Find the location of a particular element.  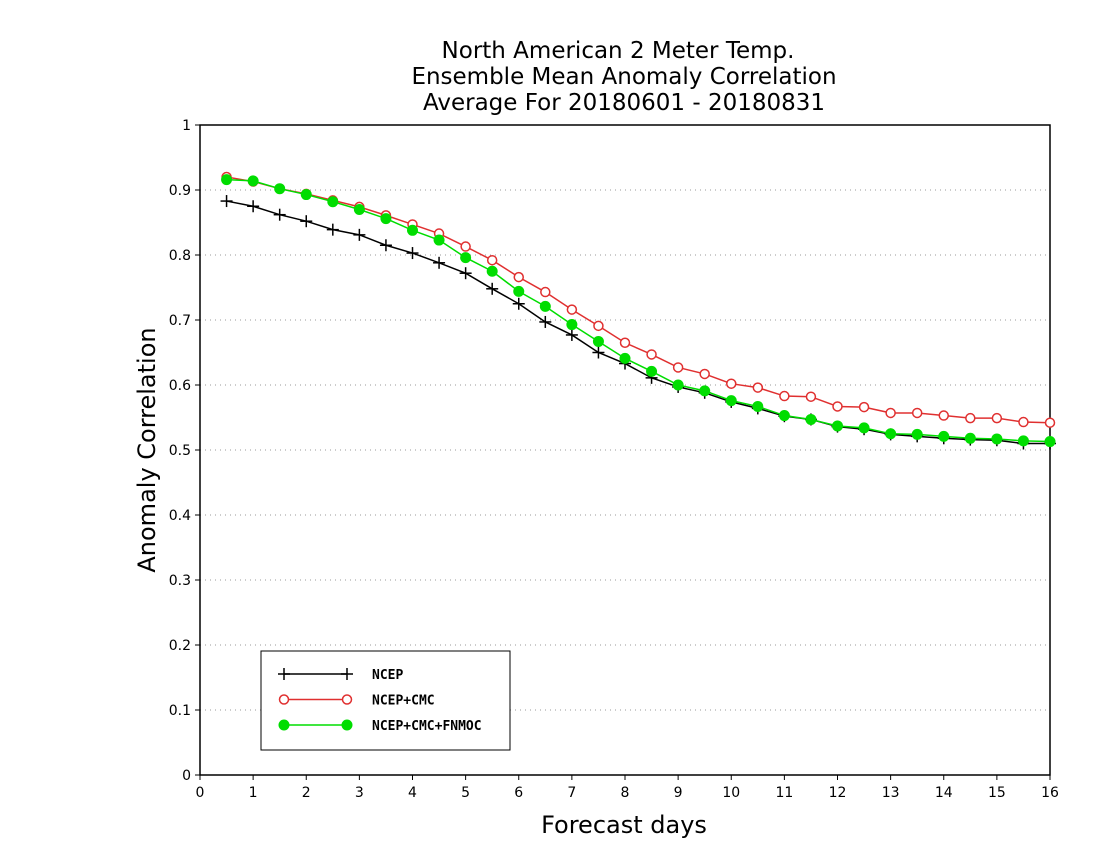

x-tick-label: 14 is located at coordinates (944, 793).